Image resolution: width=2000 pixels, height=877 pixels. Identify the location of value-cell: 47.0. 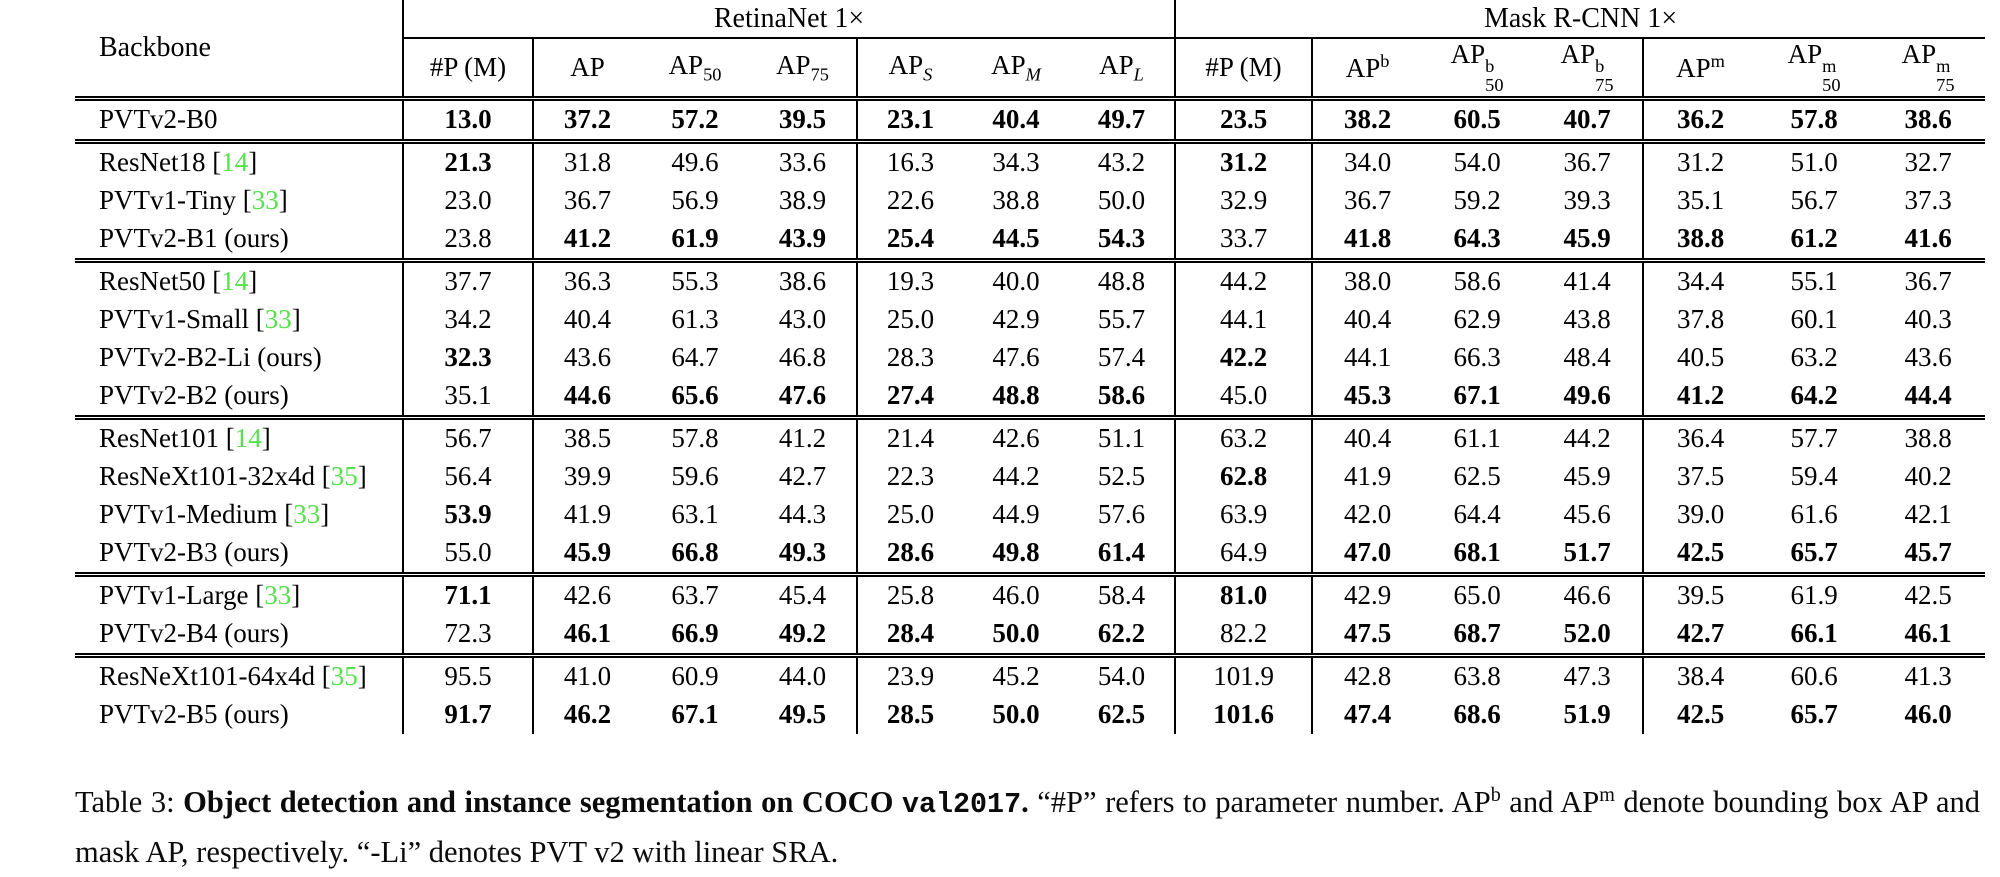
(1367, 552).